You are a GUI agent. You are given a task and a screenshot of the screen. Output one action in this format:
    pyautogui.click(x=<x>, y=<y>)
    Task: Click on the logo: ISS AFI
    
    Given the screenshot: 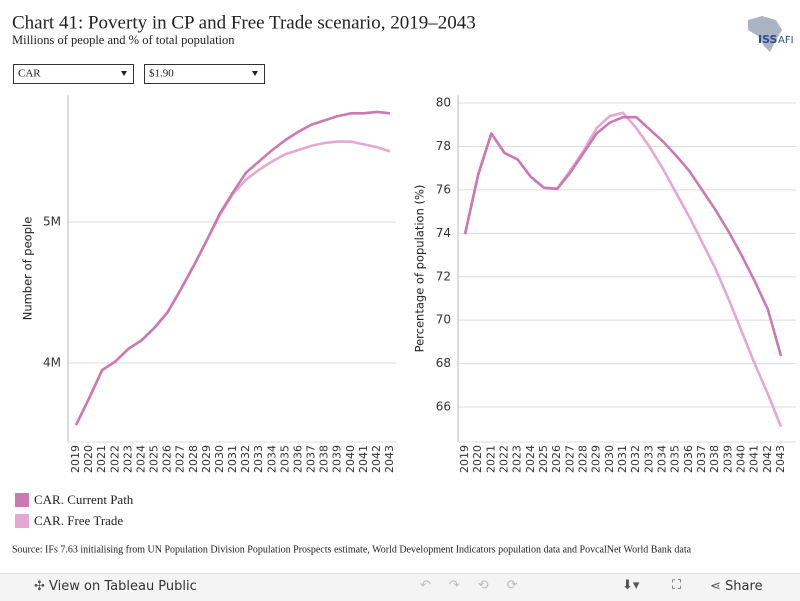 What is the action you would take?
    pyautogui.click(x=771, y=34)
    